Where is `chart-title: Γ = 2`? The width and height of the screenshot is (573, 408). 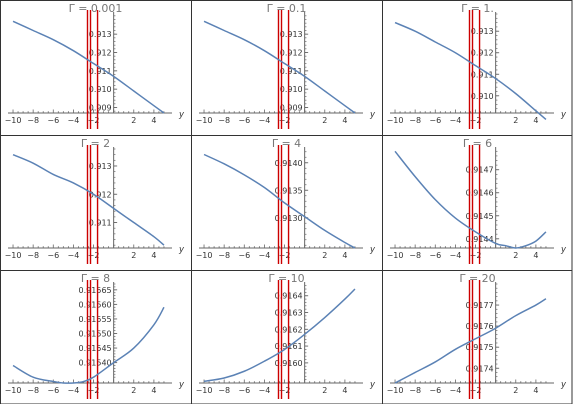
chart-title: Γ = 2 is located at coordinates (95, 143).